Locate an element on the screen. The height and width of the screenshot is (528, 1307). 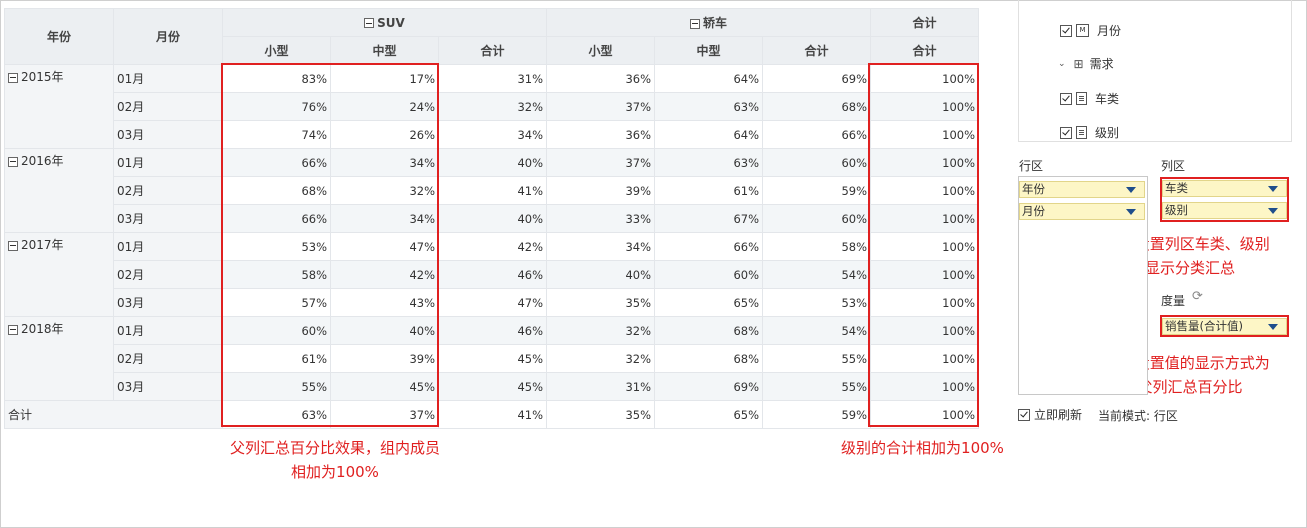
field-level: 级别 is located at coordinates (1089, 132).